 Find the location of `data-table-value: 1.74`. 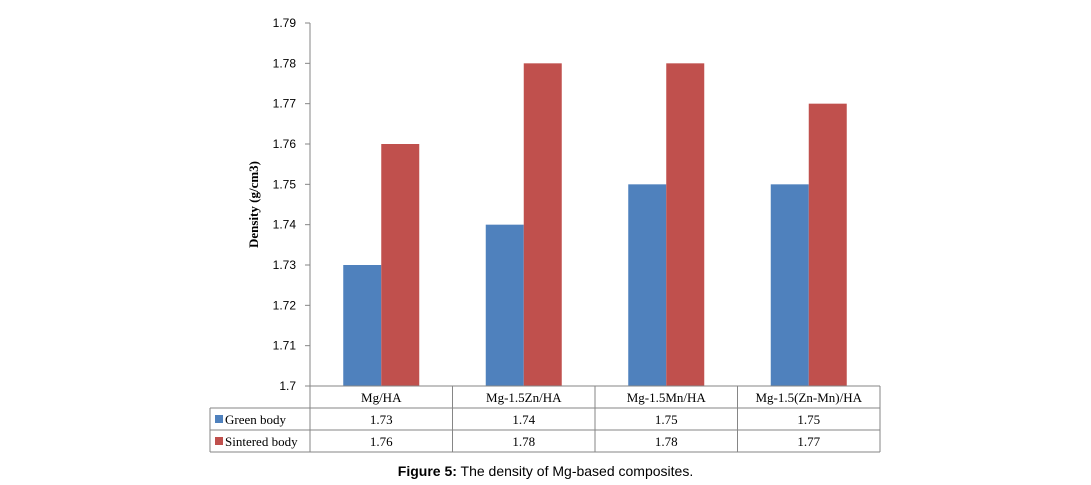

data-table-value: 1.74 is located at coordinates (523, 419).